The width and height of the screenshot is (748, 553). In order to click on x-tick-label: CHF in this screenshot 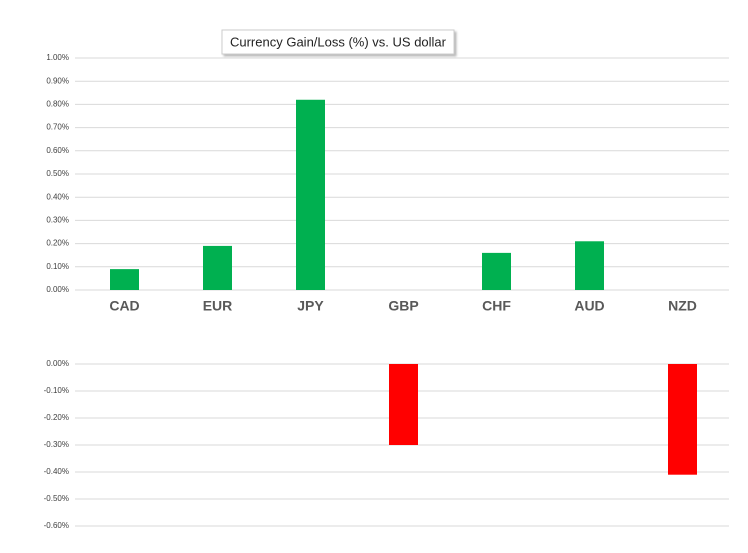, I will do `click(496, 306)`.